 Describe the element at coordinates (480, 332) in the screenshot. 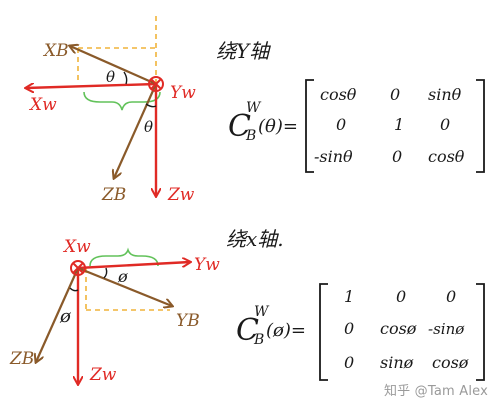

I see `bracket-right-x` at that location.